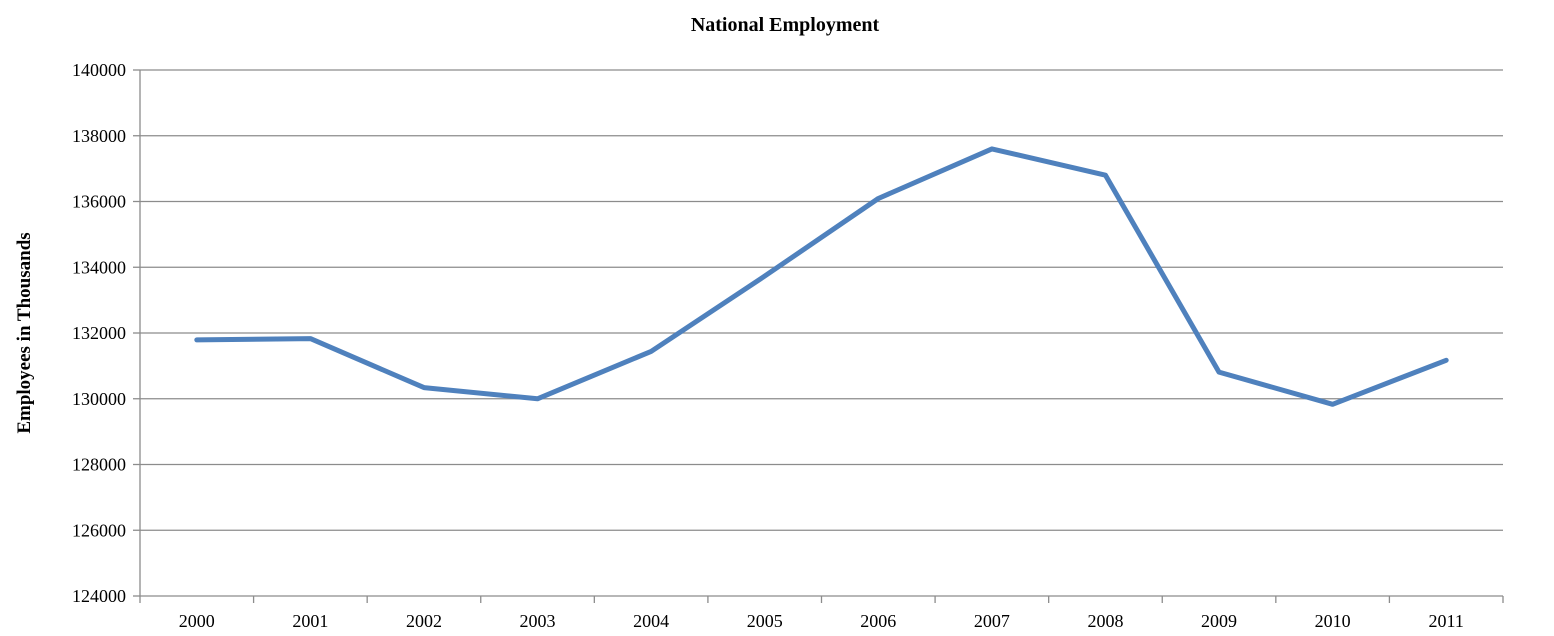 This screenshot has height=636, width=1554. Describe the element at coordinates (99, 596) in the screenshot. I see `y-tick-label: 124000` at that location.